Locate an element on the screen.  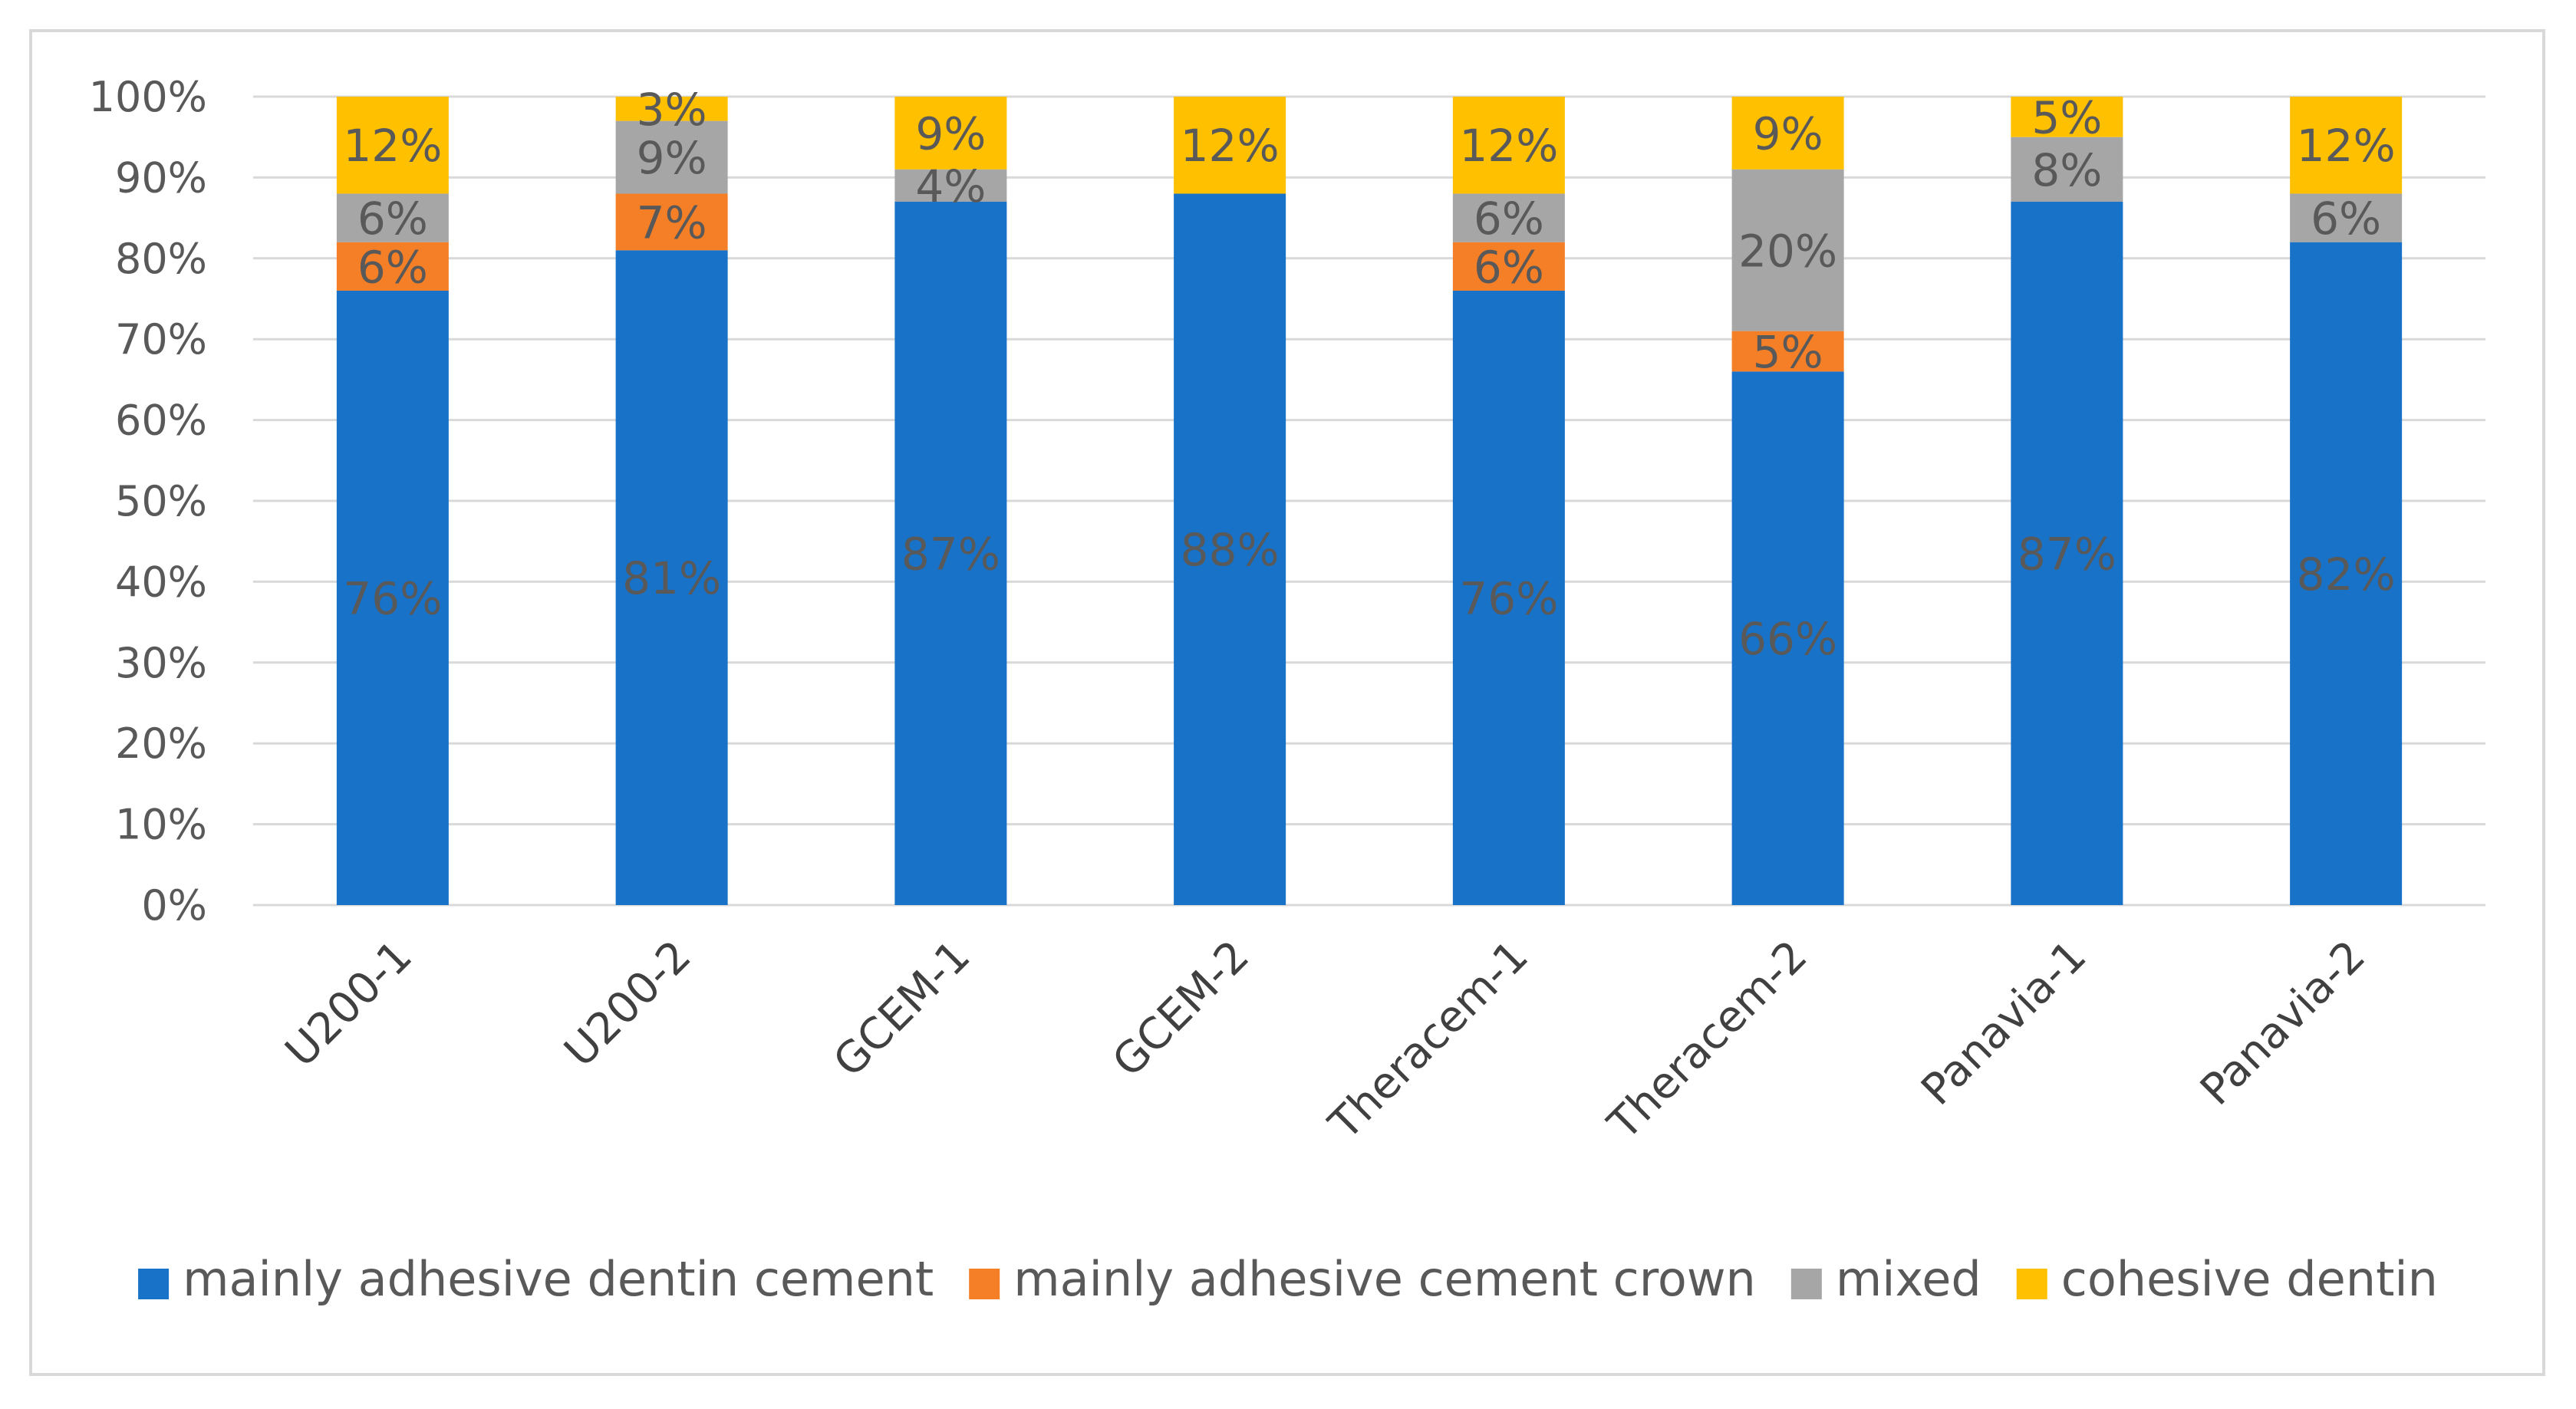
data-label: 20% is located at coordinates (1787, 251).